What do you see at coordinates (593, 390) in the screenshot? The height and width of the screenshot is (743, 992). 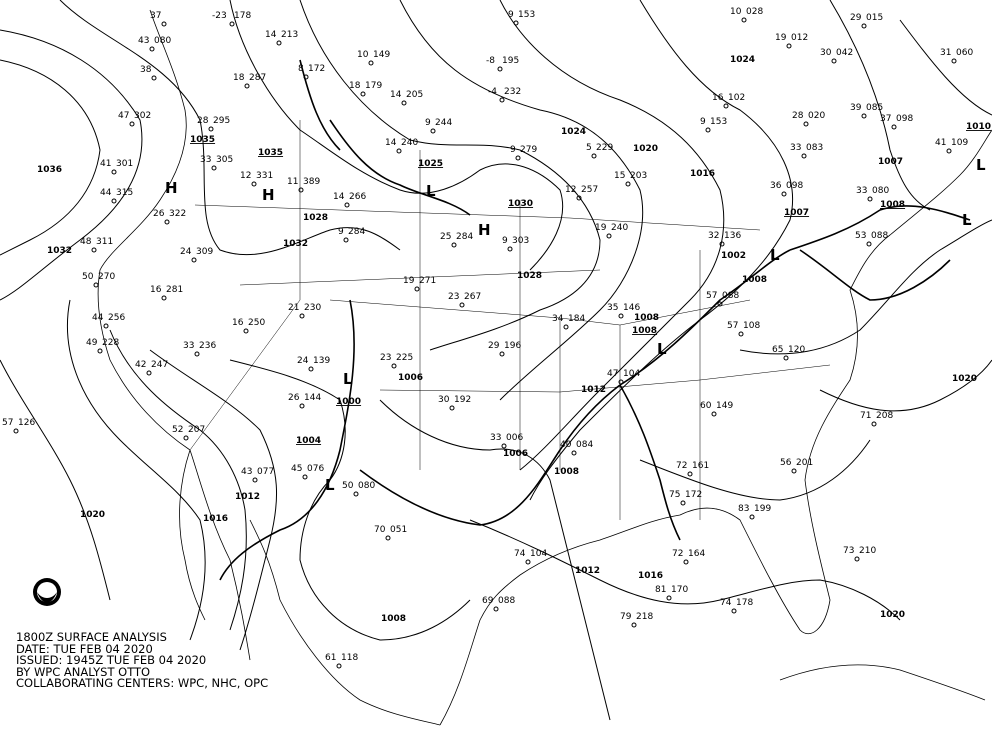 I see `isobar-label: 1012` at bounding box center [593, 390].